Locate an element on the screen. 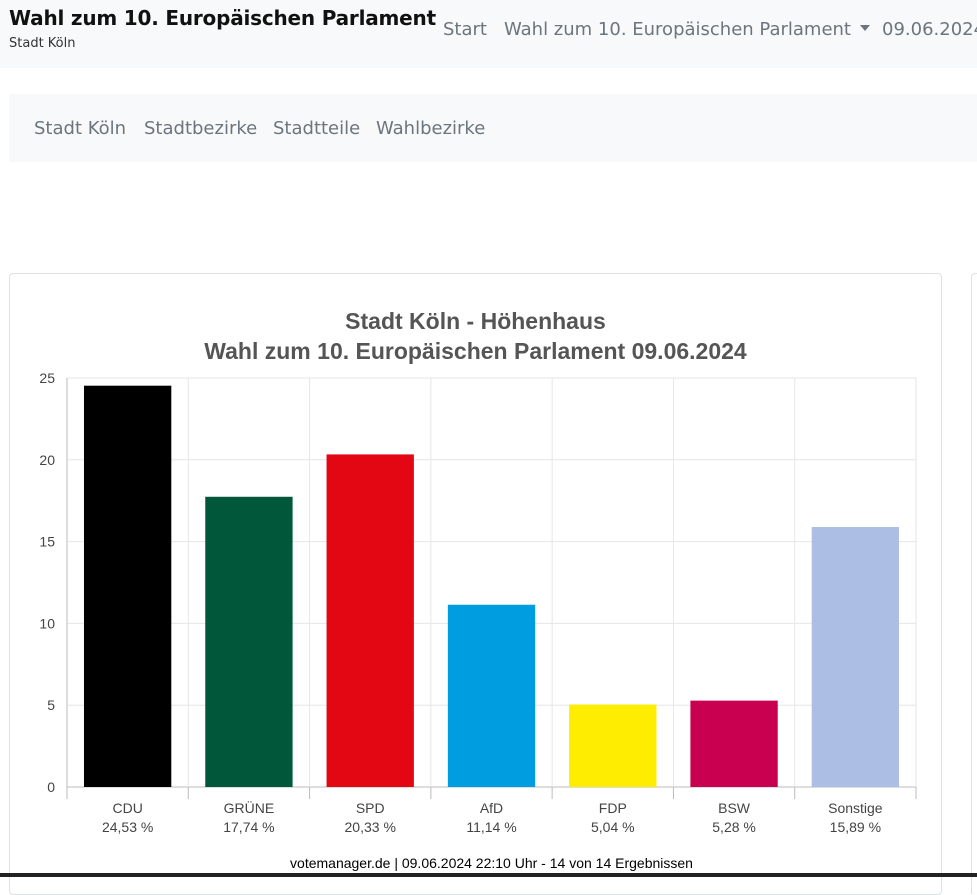 This screenshot has height=895, width=977. x-value-label: 15,89 % is located at coordinates (855, 827).